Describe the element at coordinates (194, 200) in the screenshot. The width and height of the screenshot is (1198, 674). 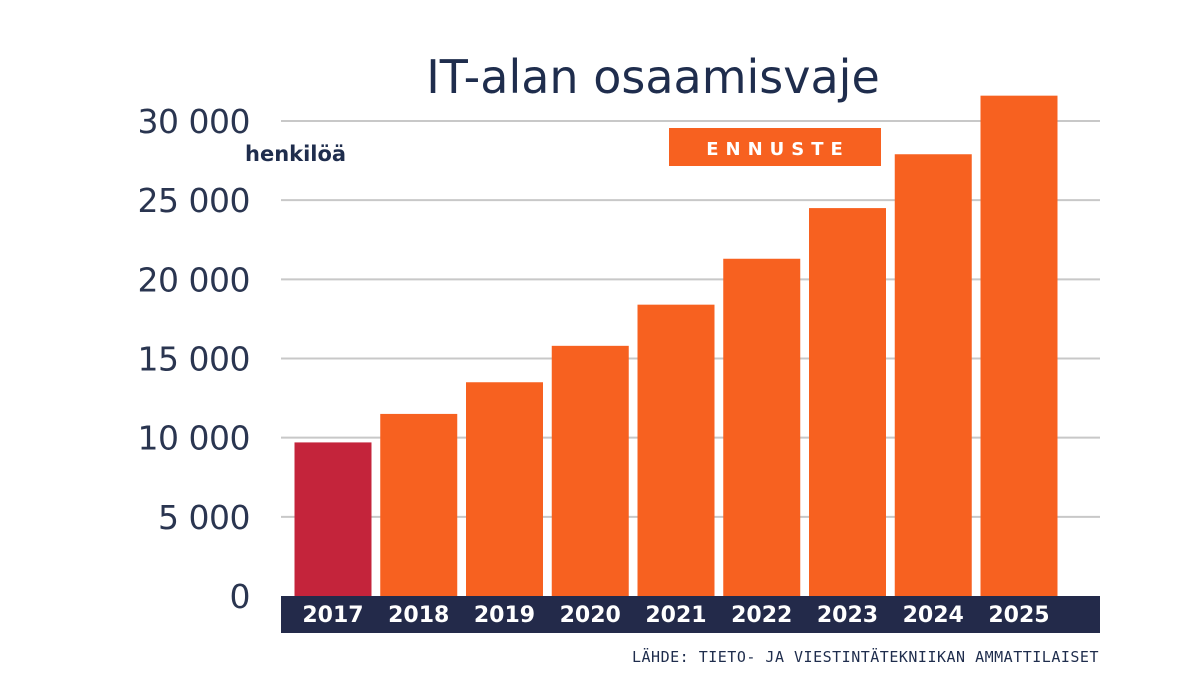
I see `y-tick-label: 25 000` at that location.